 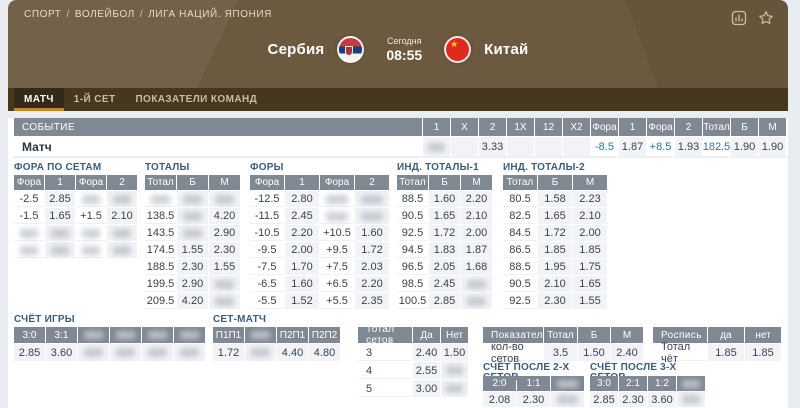 I want to click on odds-cell: 2.35, so click(x=372, y=301).